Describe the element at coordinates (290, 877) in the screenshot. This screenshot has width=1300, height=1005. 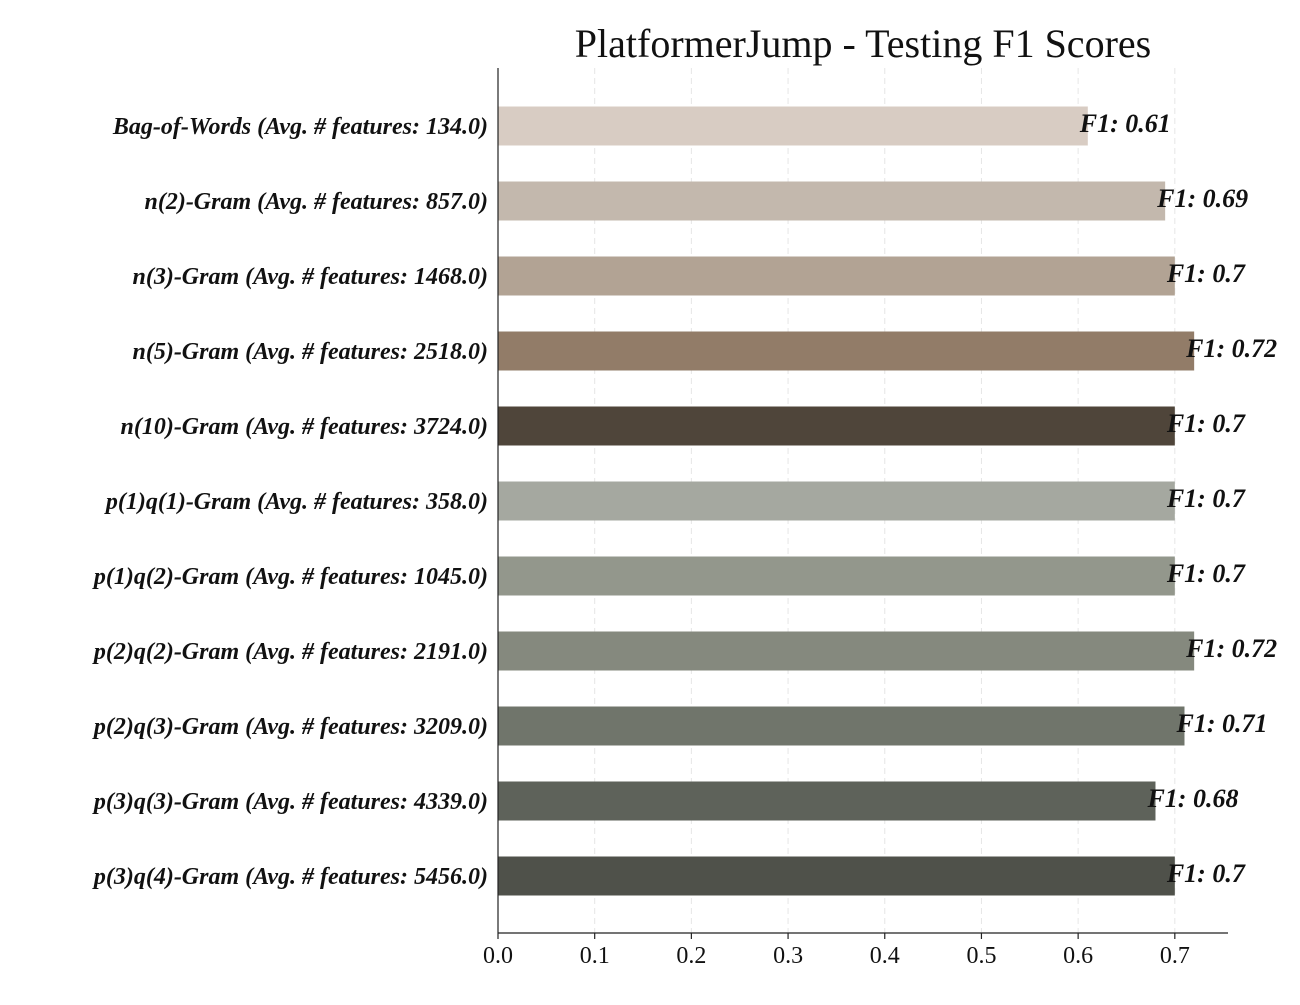
I see `category-label: p(3)q(4)-Gram (Avg. # features: 5456.0)` at that location.